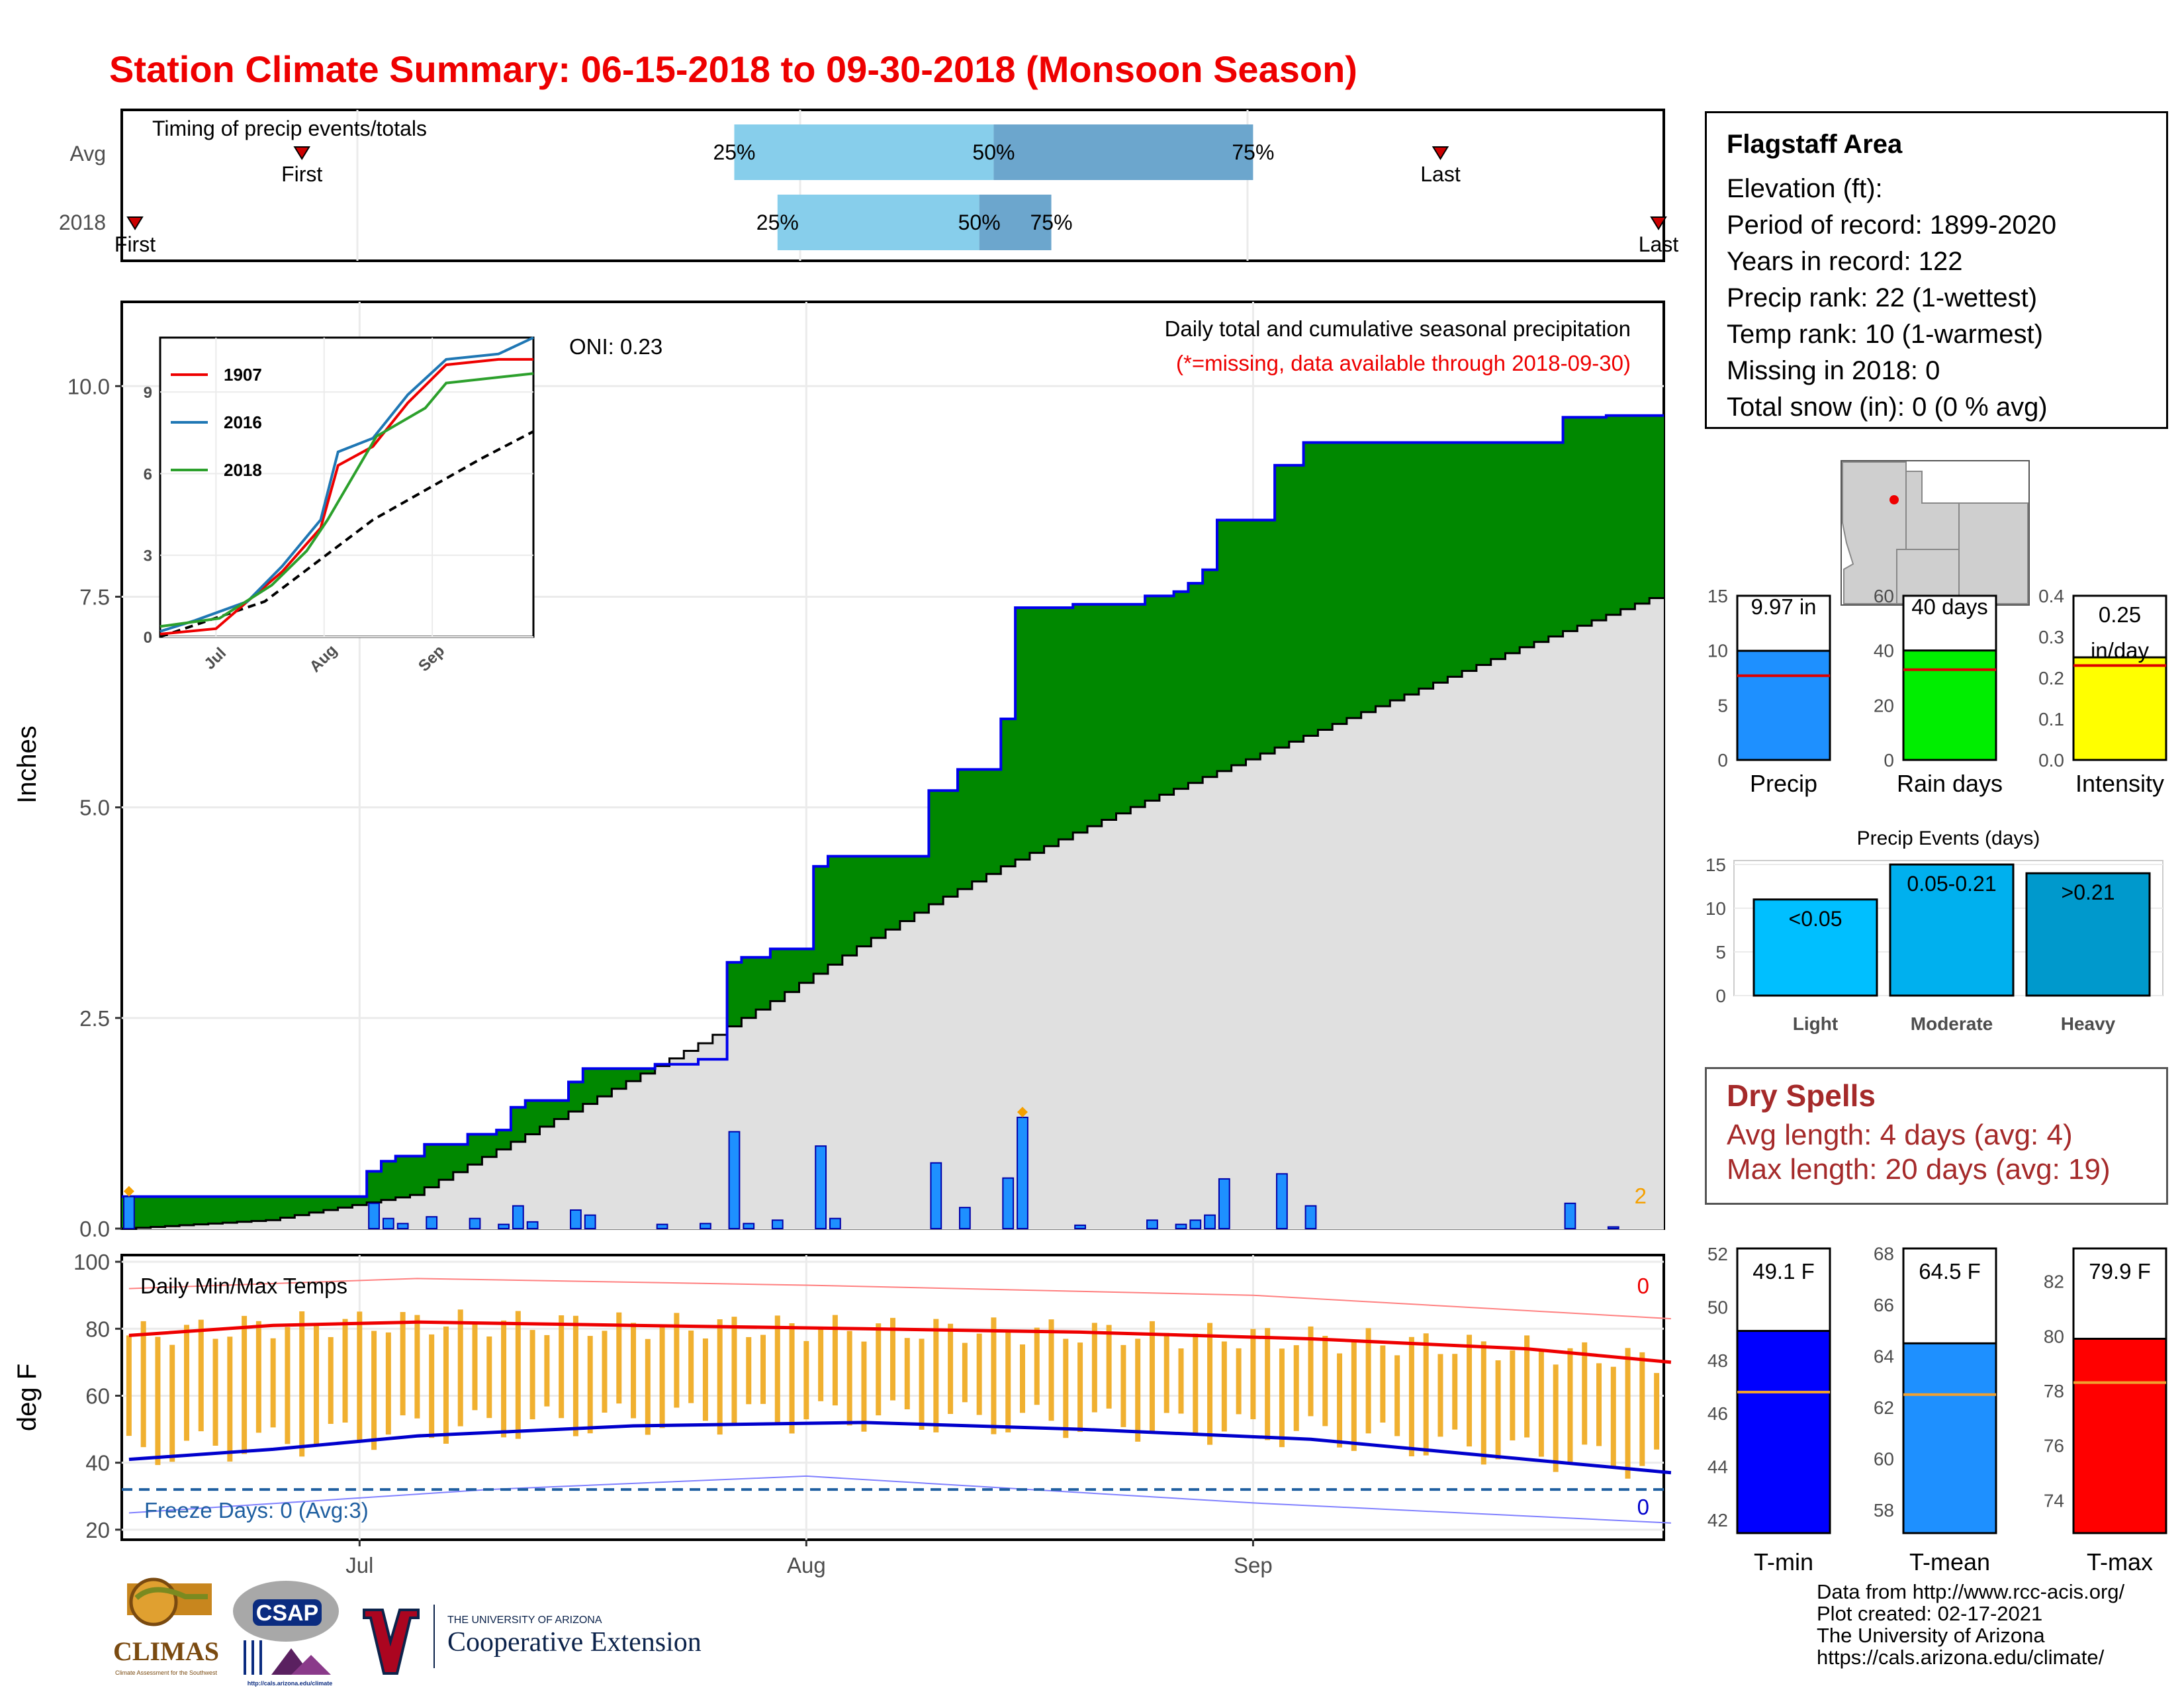  Describe the element at coordinates (734, 152) in the screenshot. I see `timing-label-25: 25%` at that location.